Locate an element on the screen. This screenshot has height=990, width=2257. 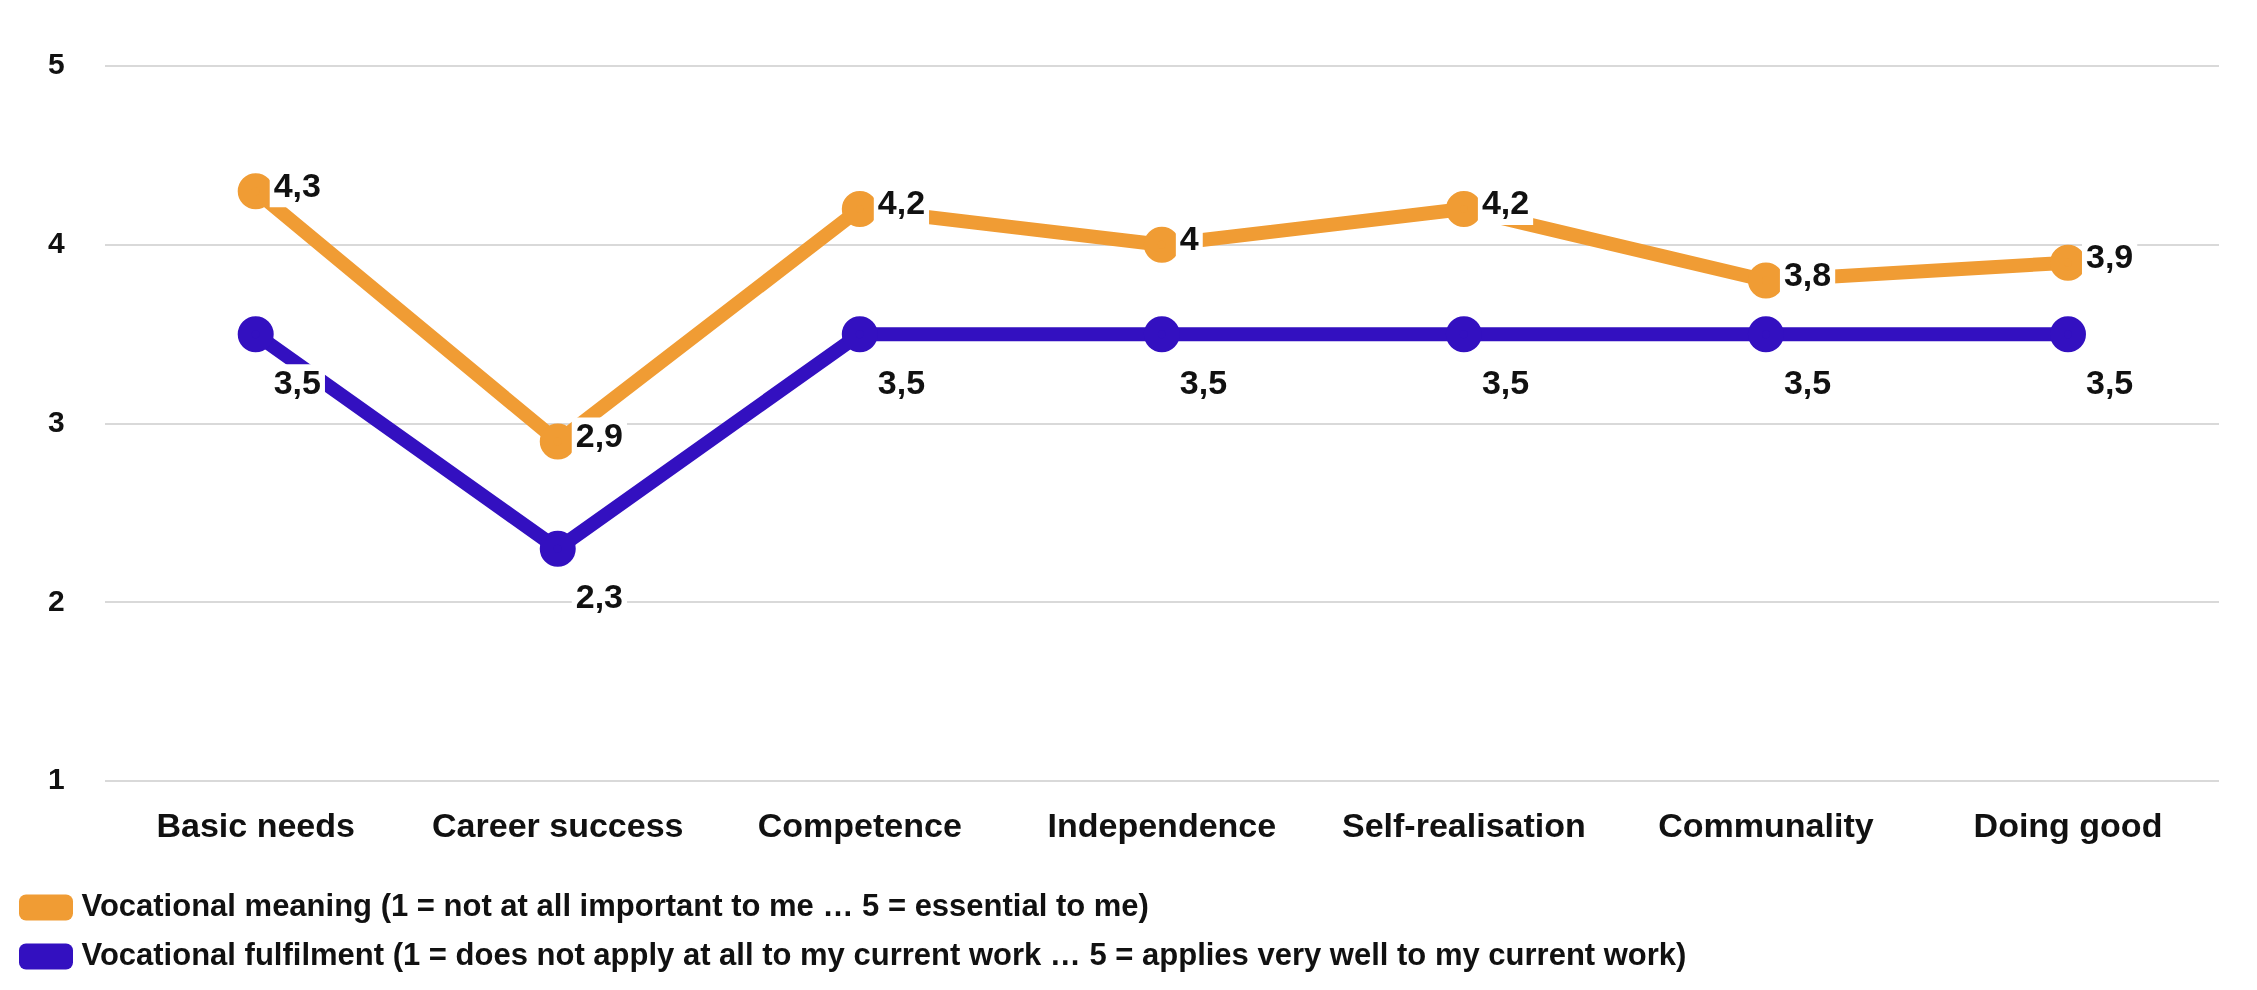
x-tick-label: Communality is located at coordinates (1766, 824).